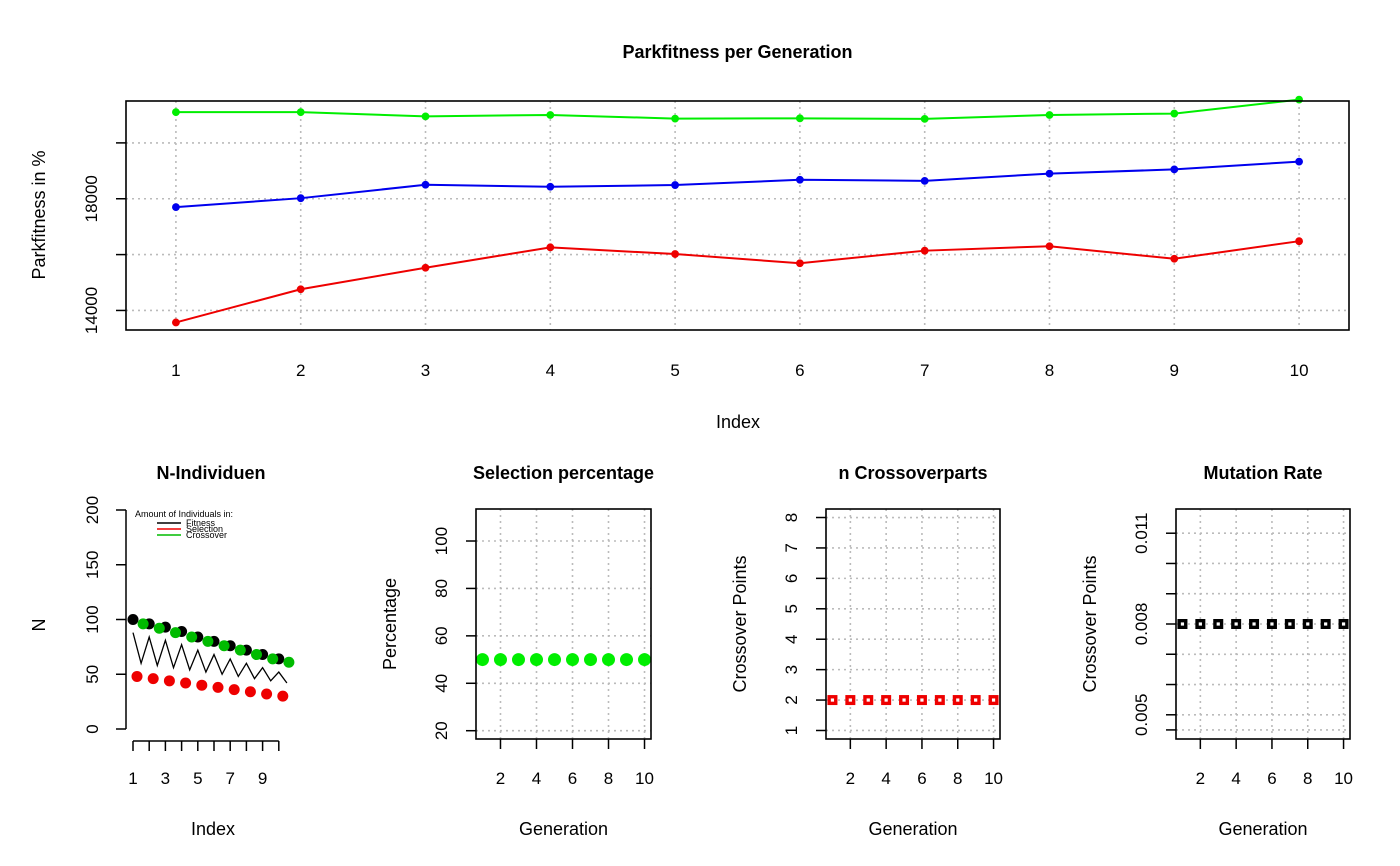  I want to click on y-tick-label: 0, so click(92, 728).